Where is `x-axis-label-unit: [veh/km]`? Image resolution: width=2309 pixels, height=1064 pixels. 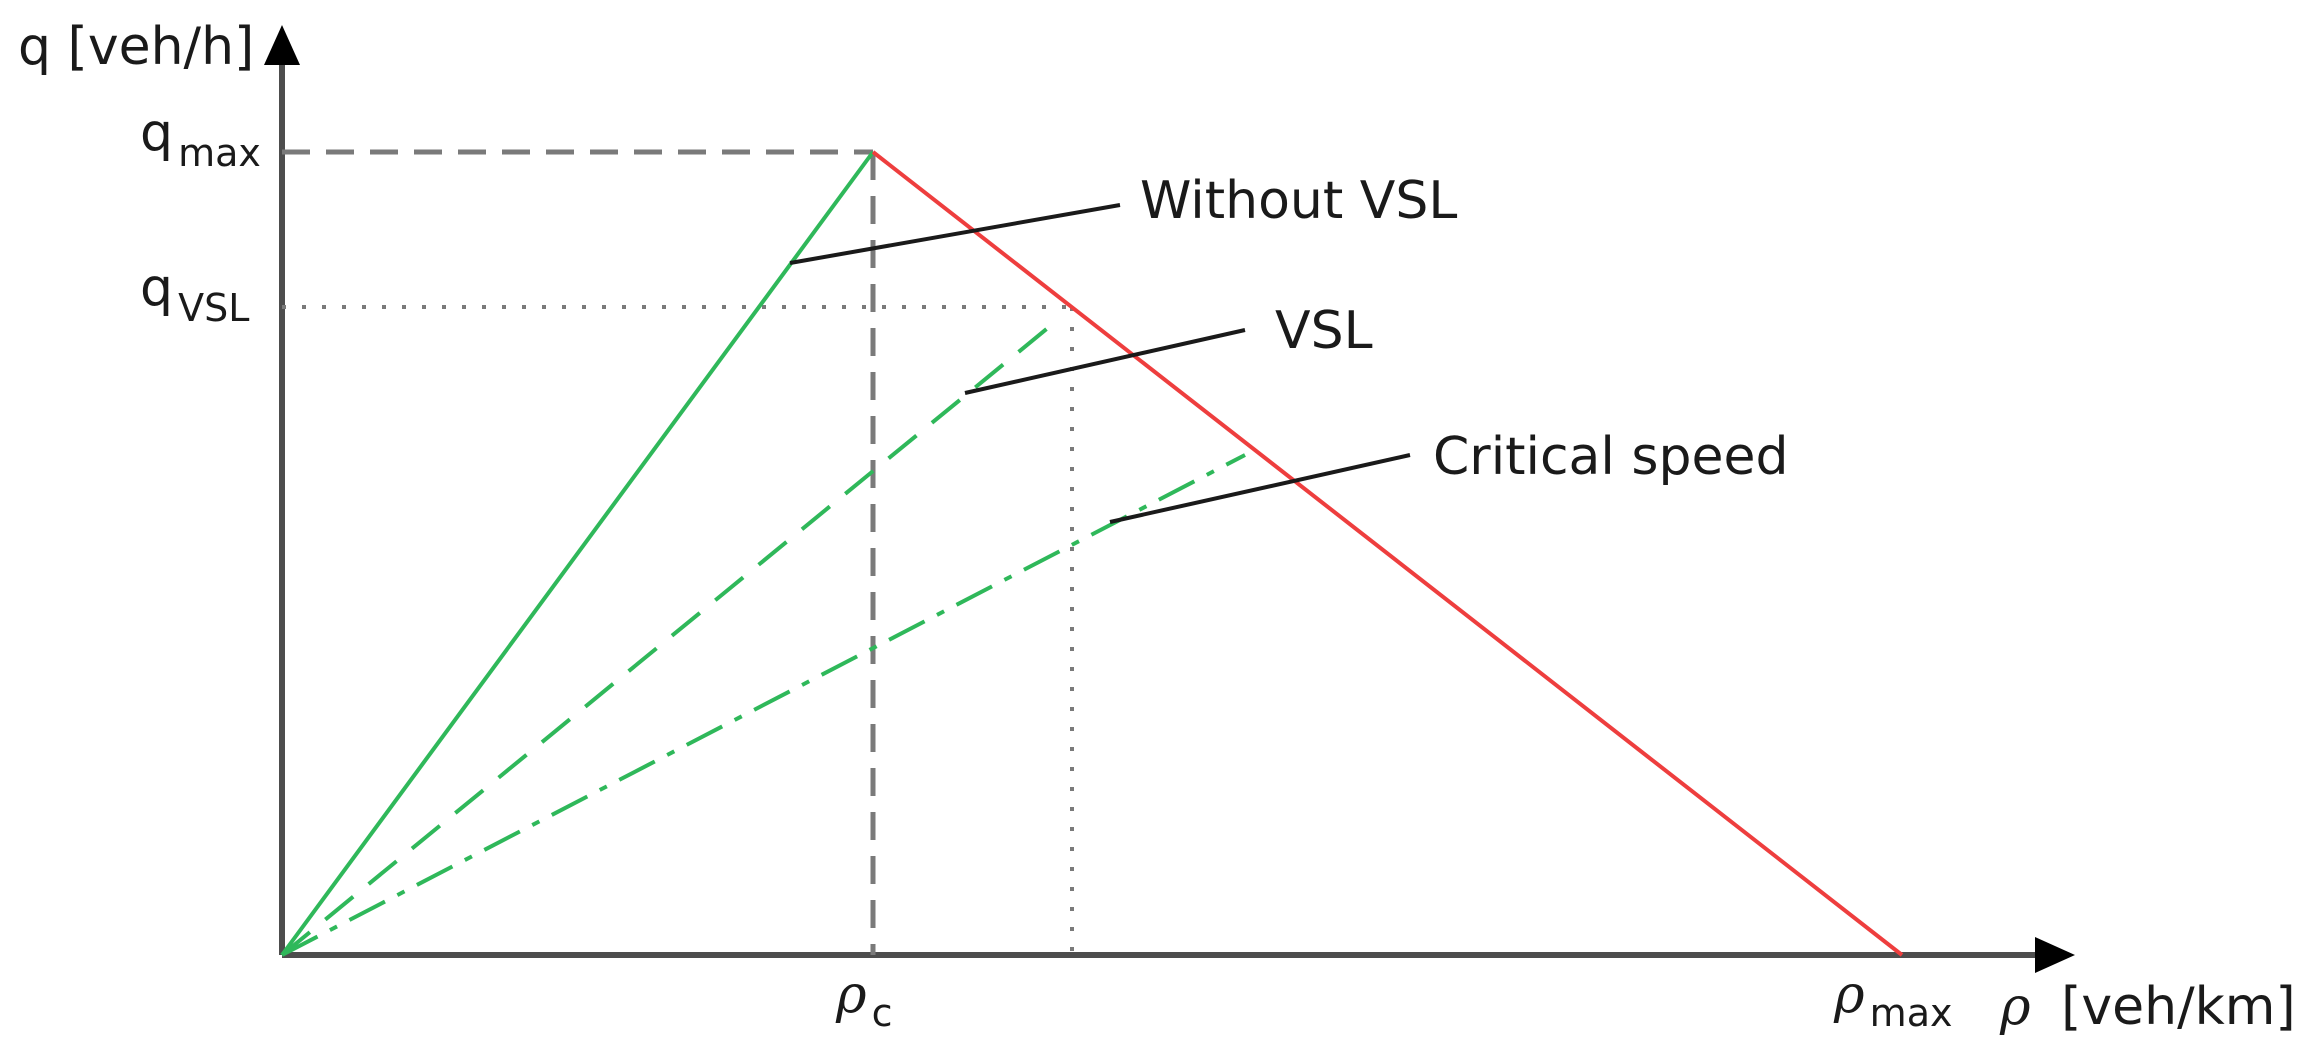 x-axis-label-unit: [veh/km] is located at coordinates (2178, 1007).